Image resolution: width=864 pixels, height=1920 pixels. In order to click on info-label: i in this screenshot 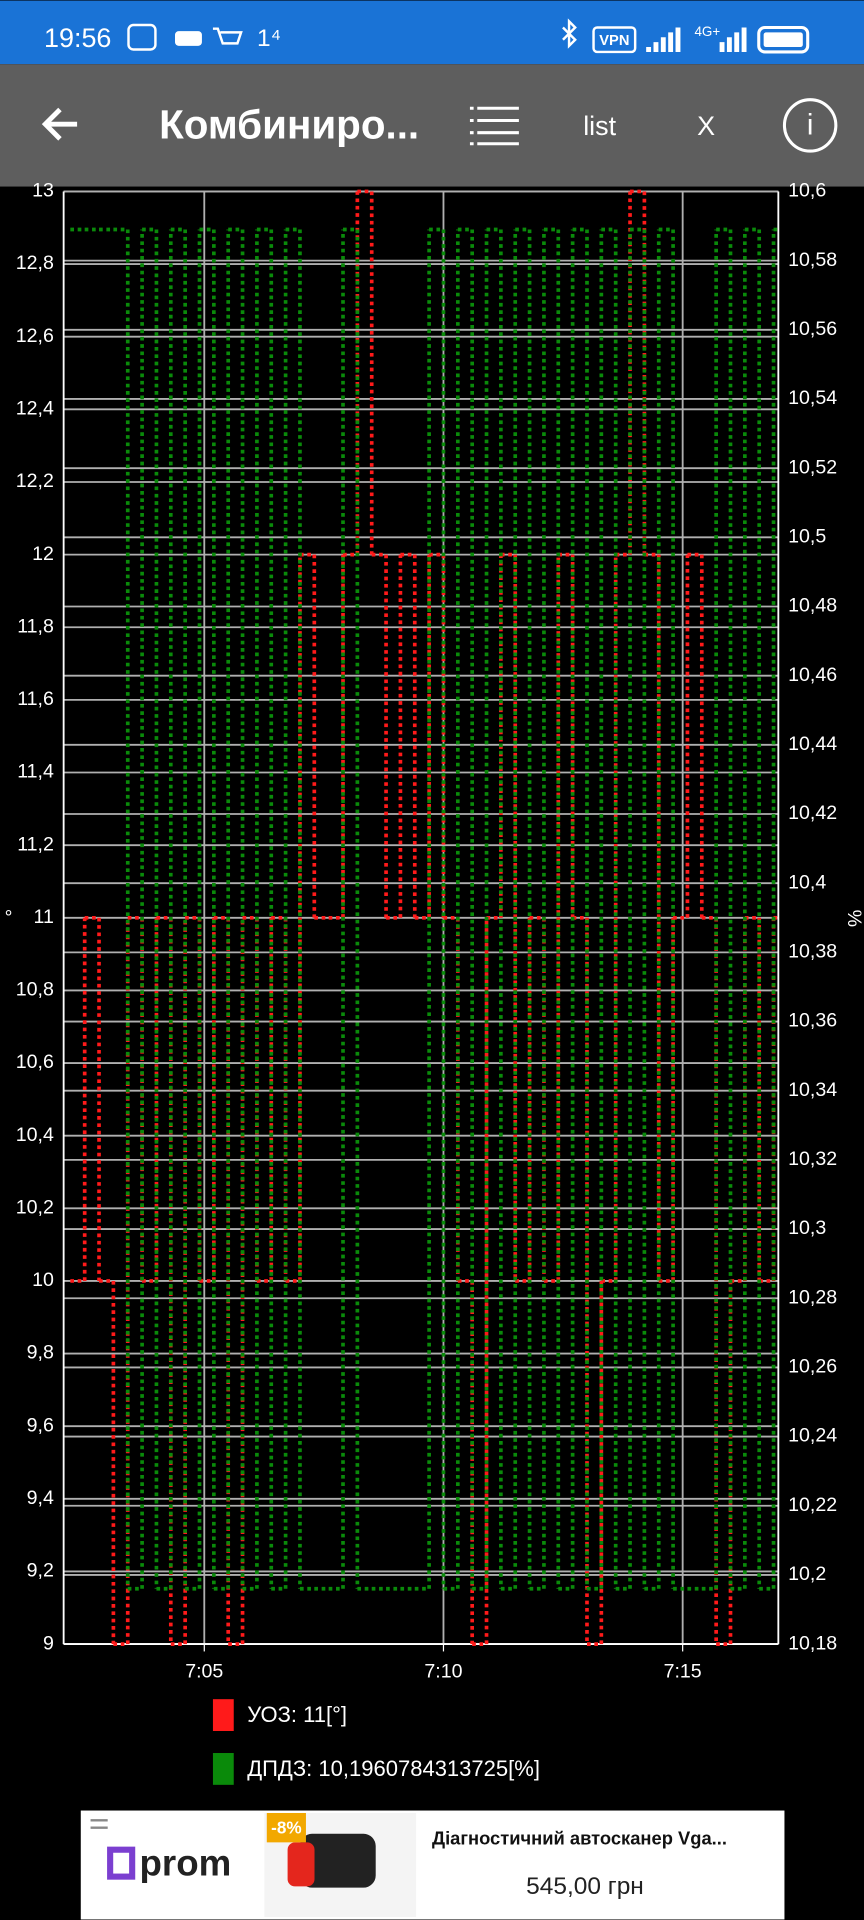, I will do `click(810, 124)`.